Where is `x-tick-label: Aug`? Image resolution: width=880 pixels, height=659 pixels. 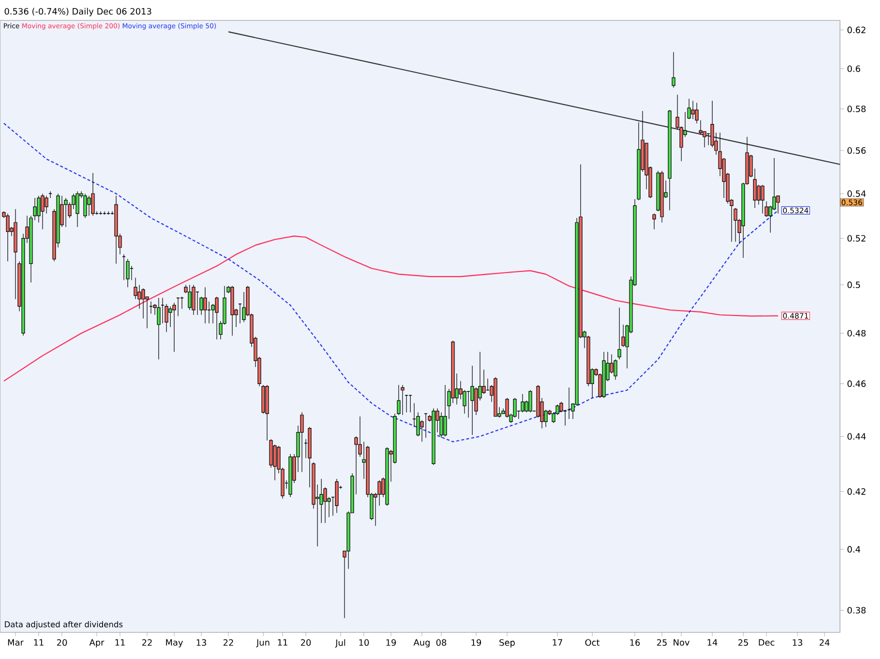 x-tick-label: Aug is located at coordinates (422, 643).